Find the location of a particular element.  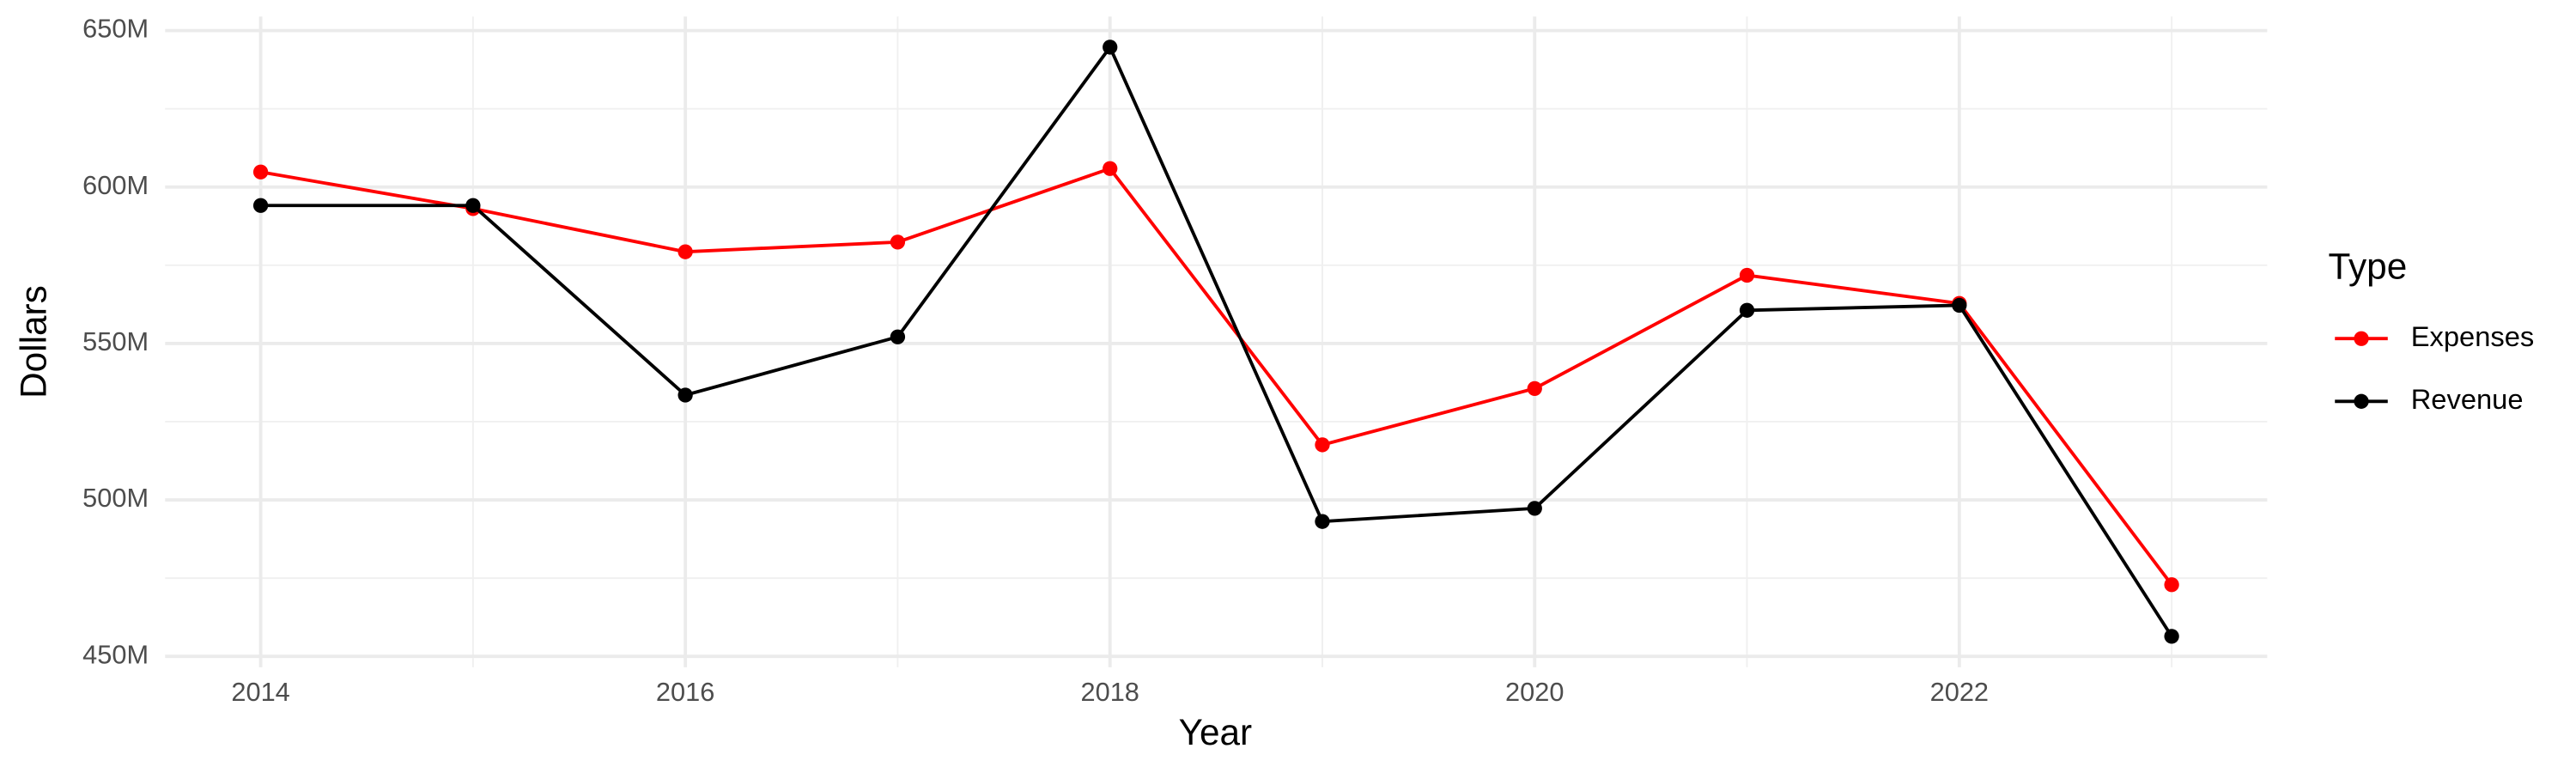

x-tick-label: 2018 is located at coordinates (1109, 692).